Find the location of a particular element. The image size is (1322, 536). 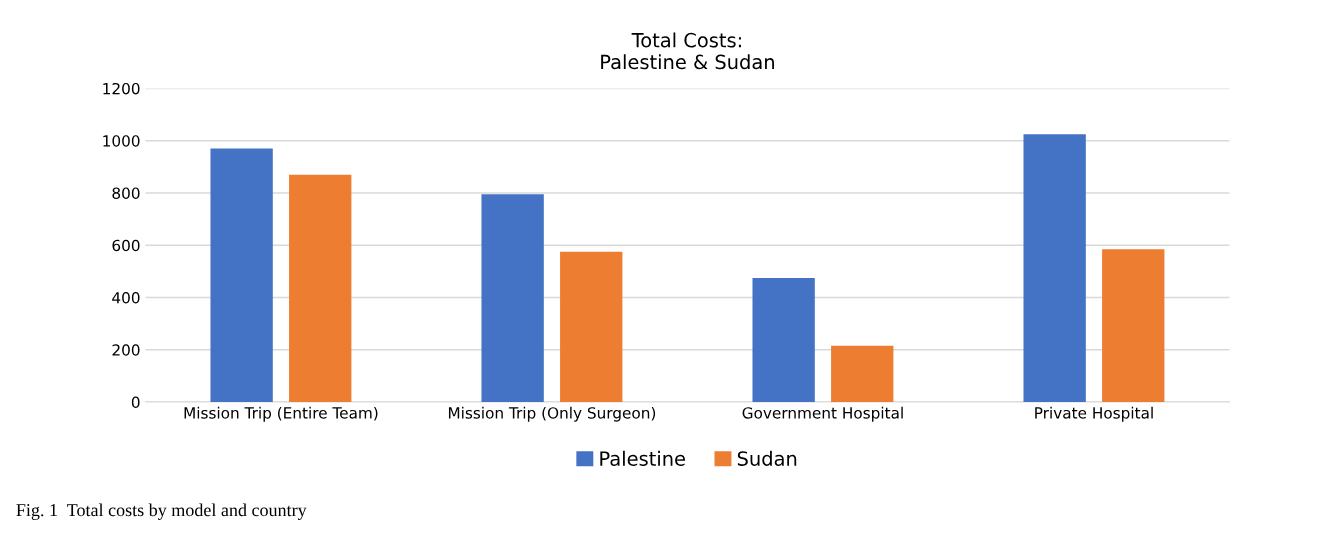

y-tick-label: 200 is located at coordinates (126, 350).